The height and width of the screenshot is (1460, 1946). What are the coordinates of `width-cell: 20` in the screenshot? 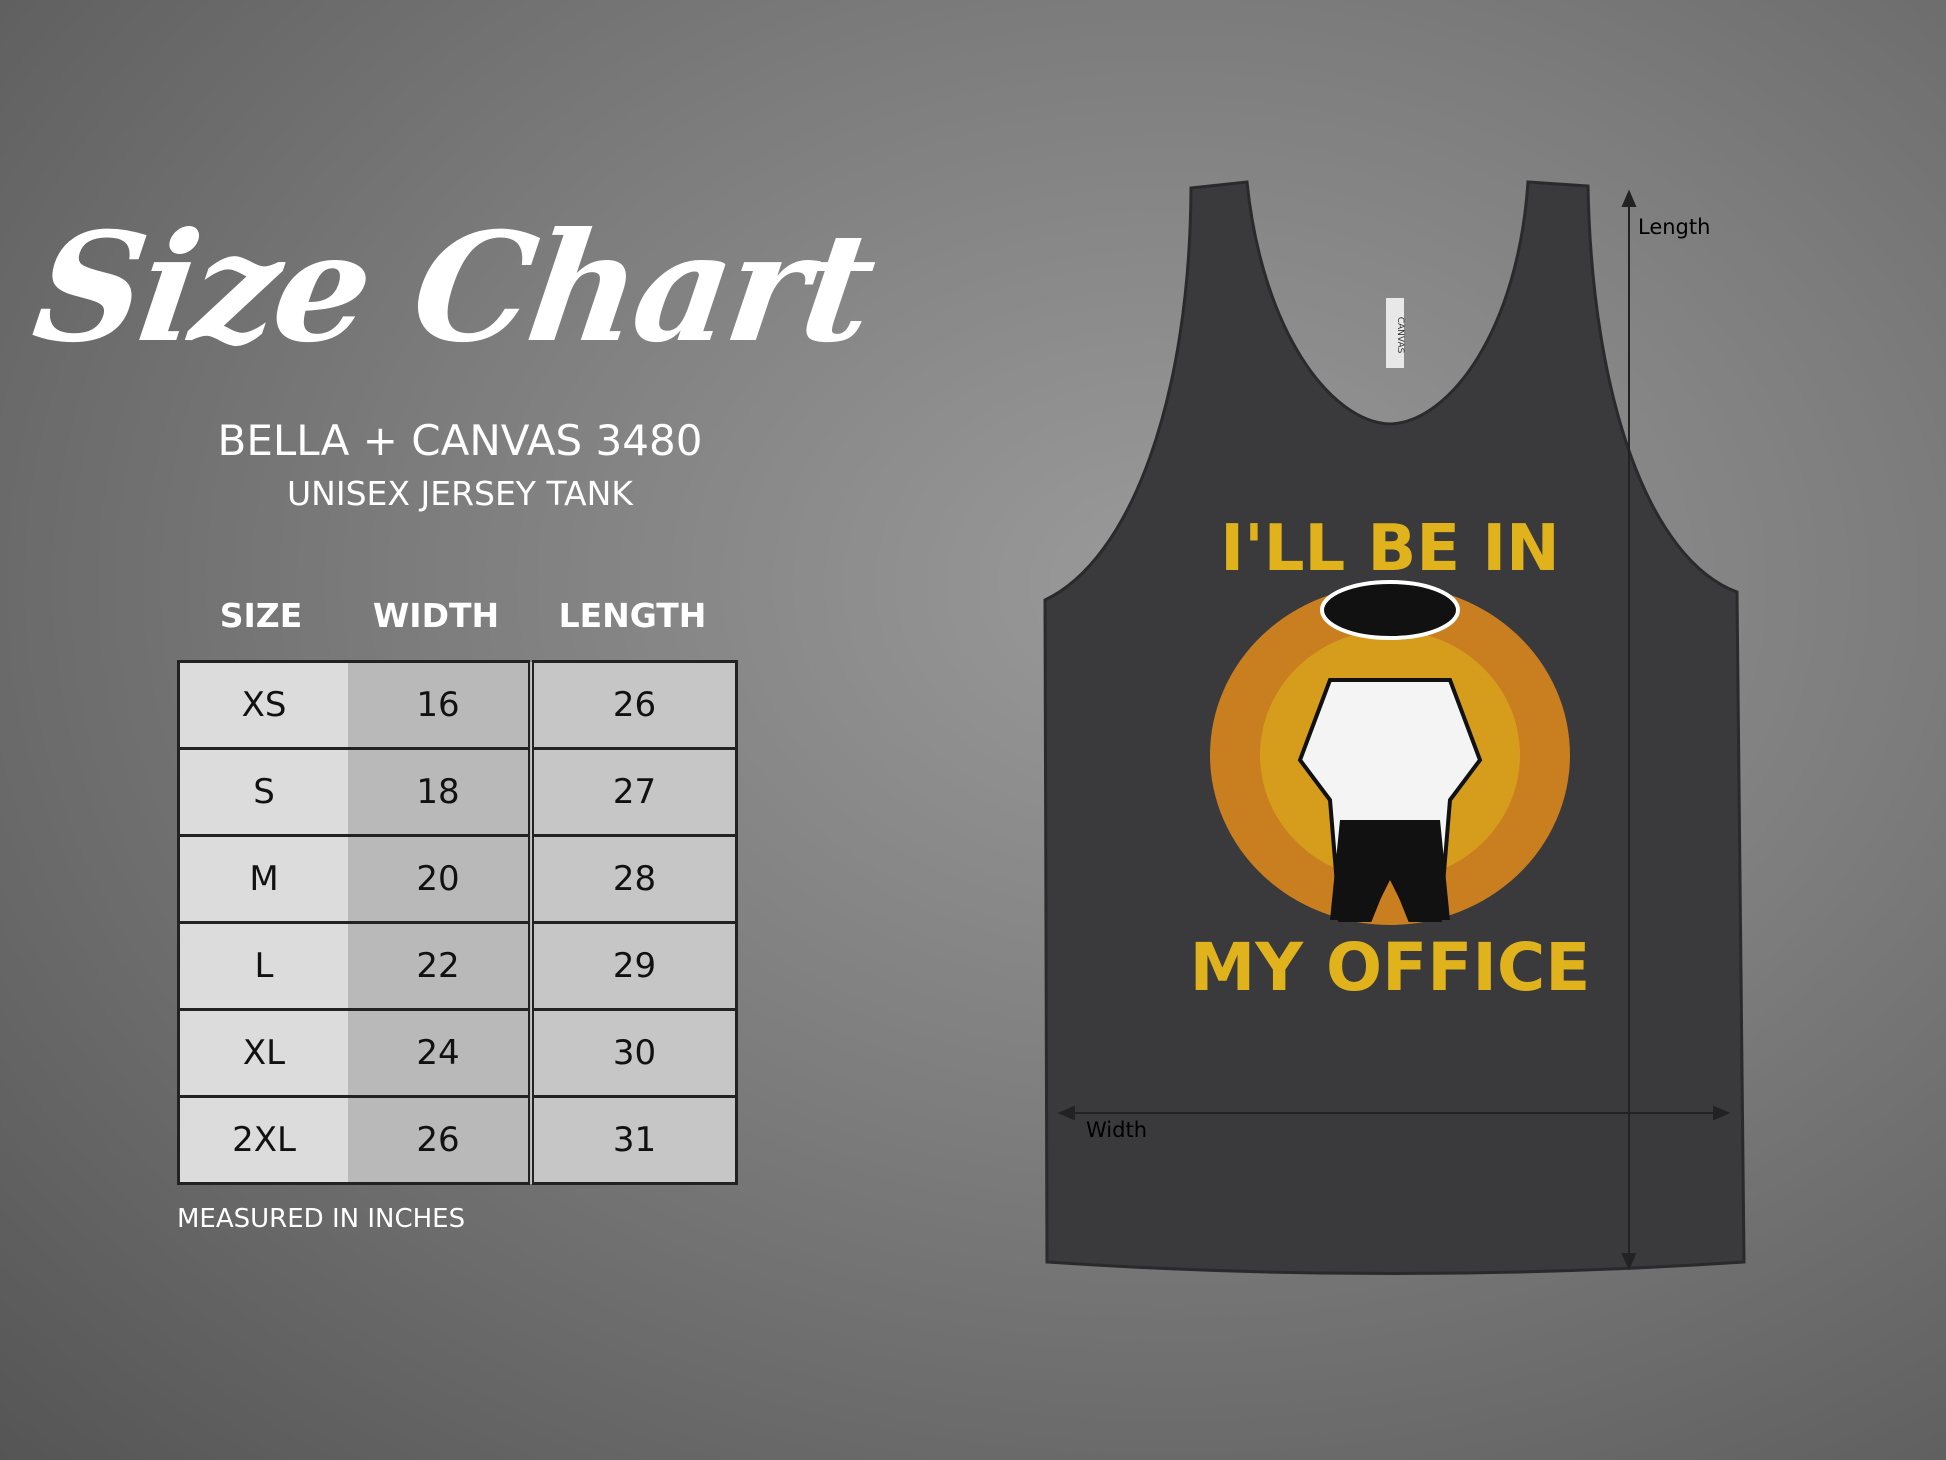 It's located at (441, 879).